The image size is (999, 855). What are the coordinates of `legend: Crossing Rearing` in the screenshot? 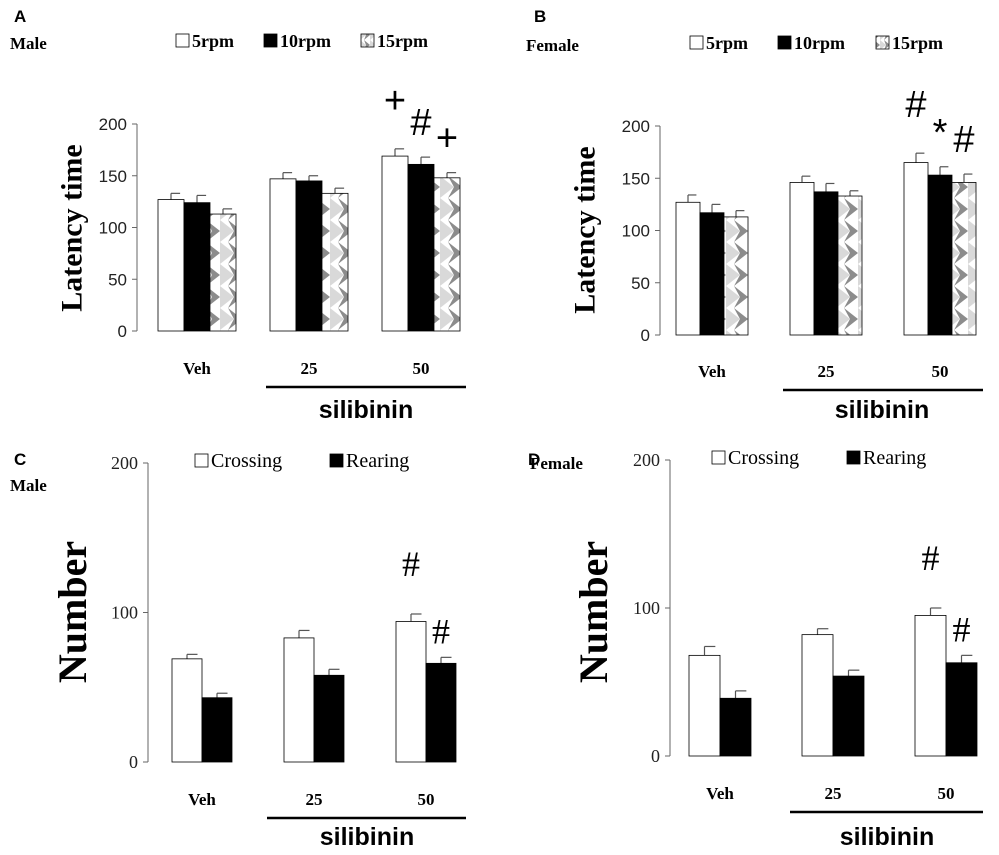 It's located at (818, 458).